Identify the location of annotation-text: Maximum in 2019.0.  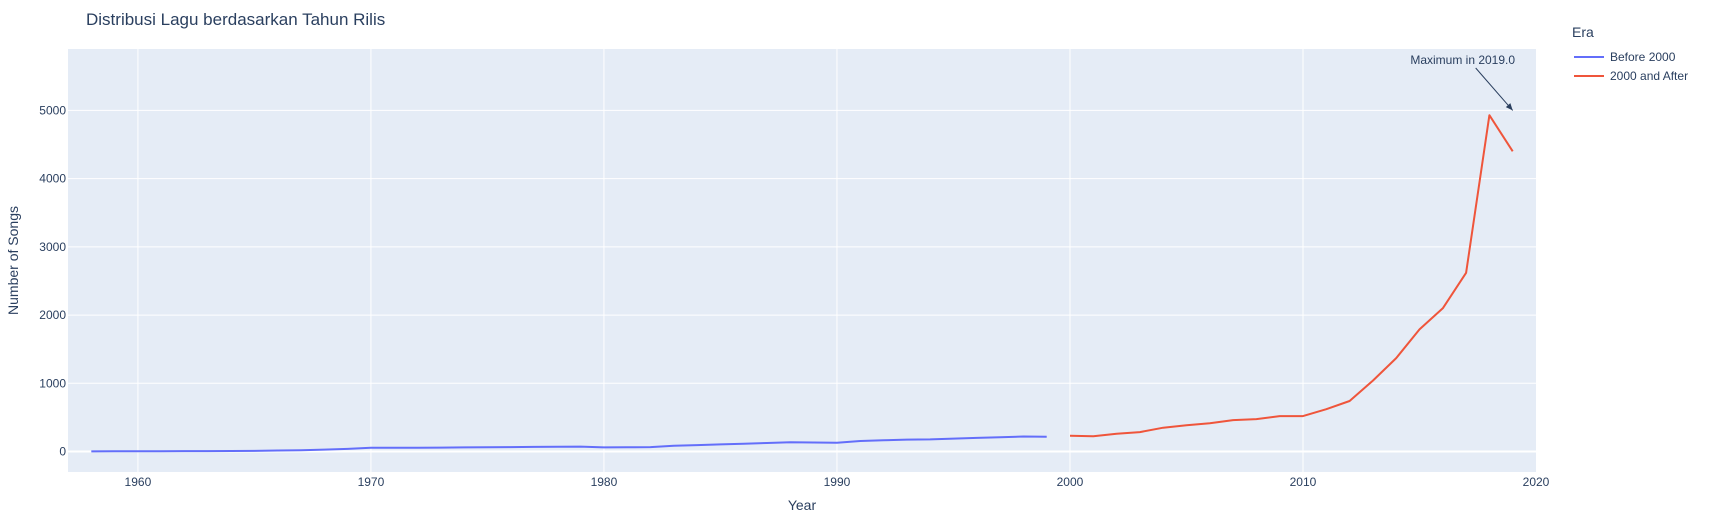
(1462, 60).